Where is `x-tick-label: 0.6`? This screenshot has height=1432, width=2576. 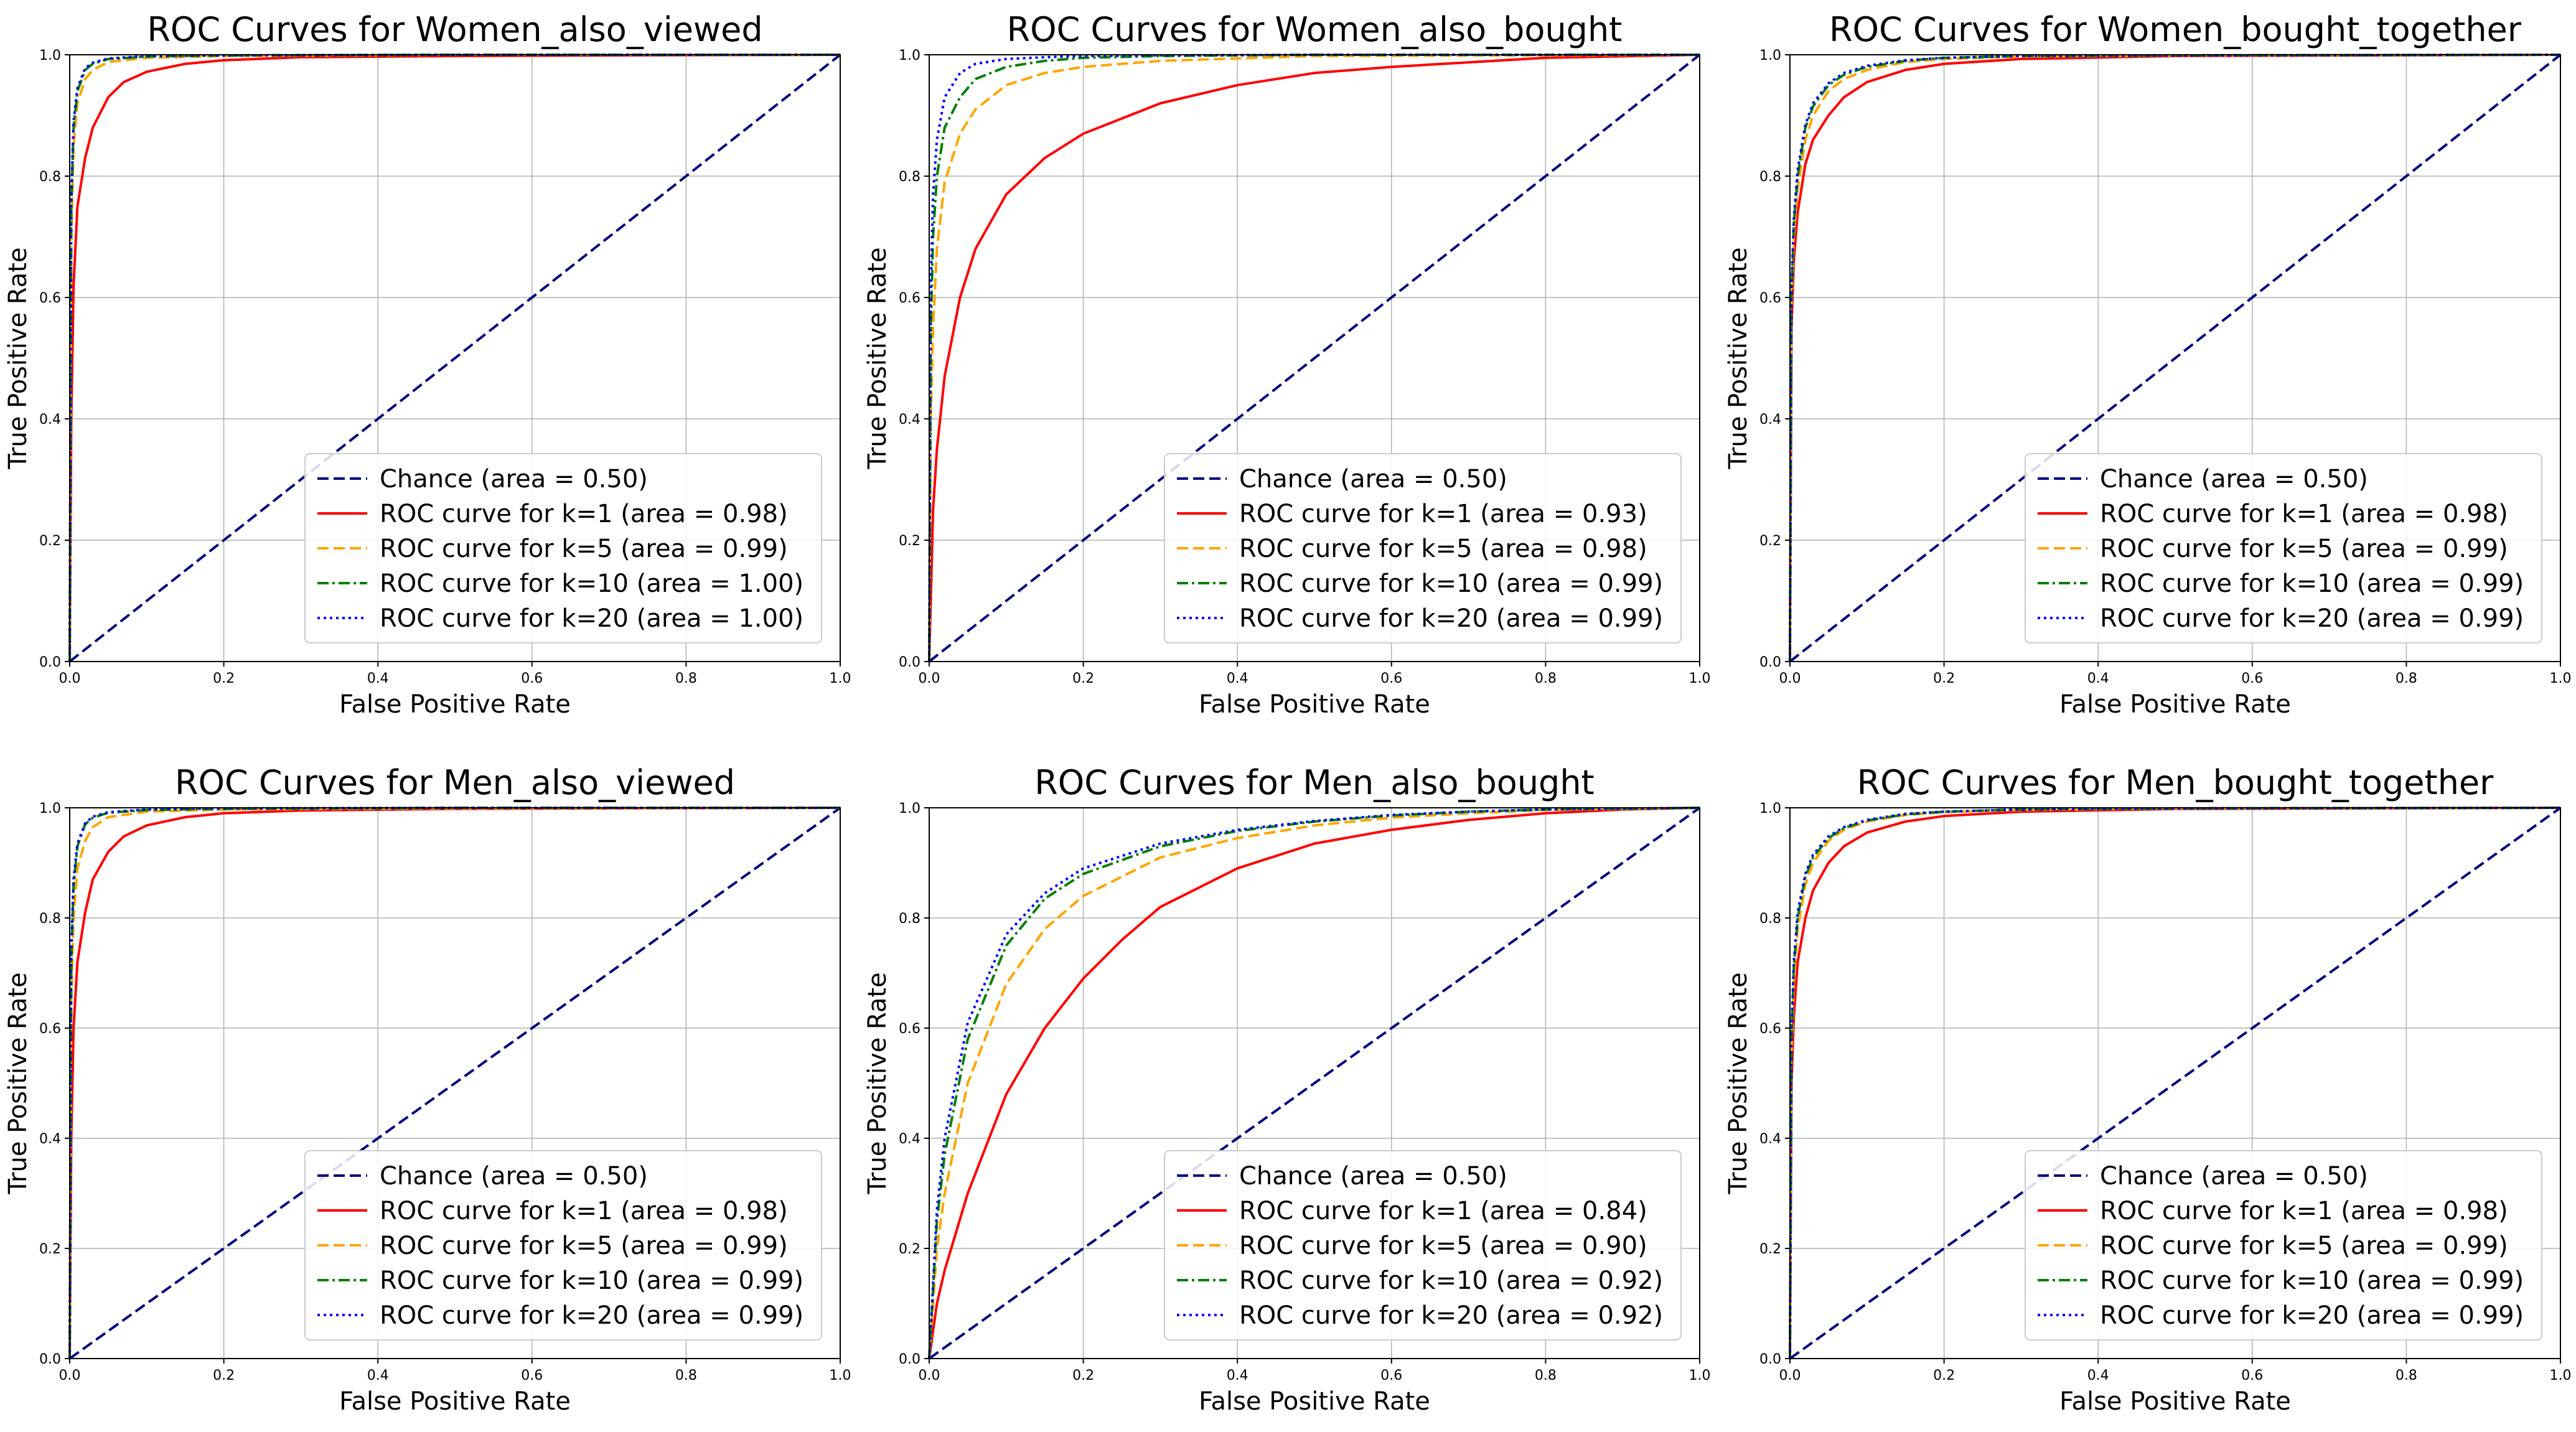 x-tick-label: 0.6 is located at coordinates (532, 1375).